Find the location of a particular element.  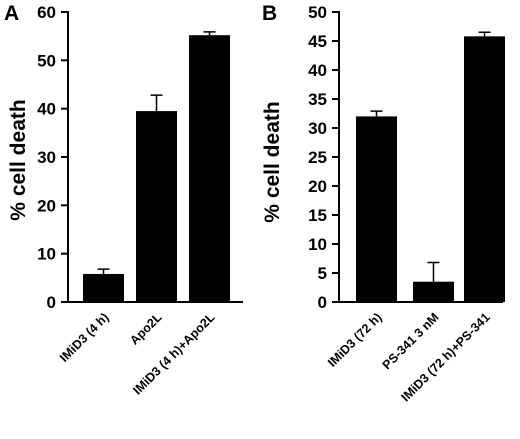

panel-b-y-tick-label: 20 is located at coordinates (317, 186).